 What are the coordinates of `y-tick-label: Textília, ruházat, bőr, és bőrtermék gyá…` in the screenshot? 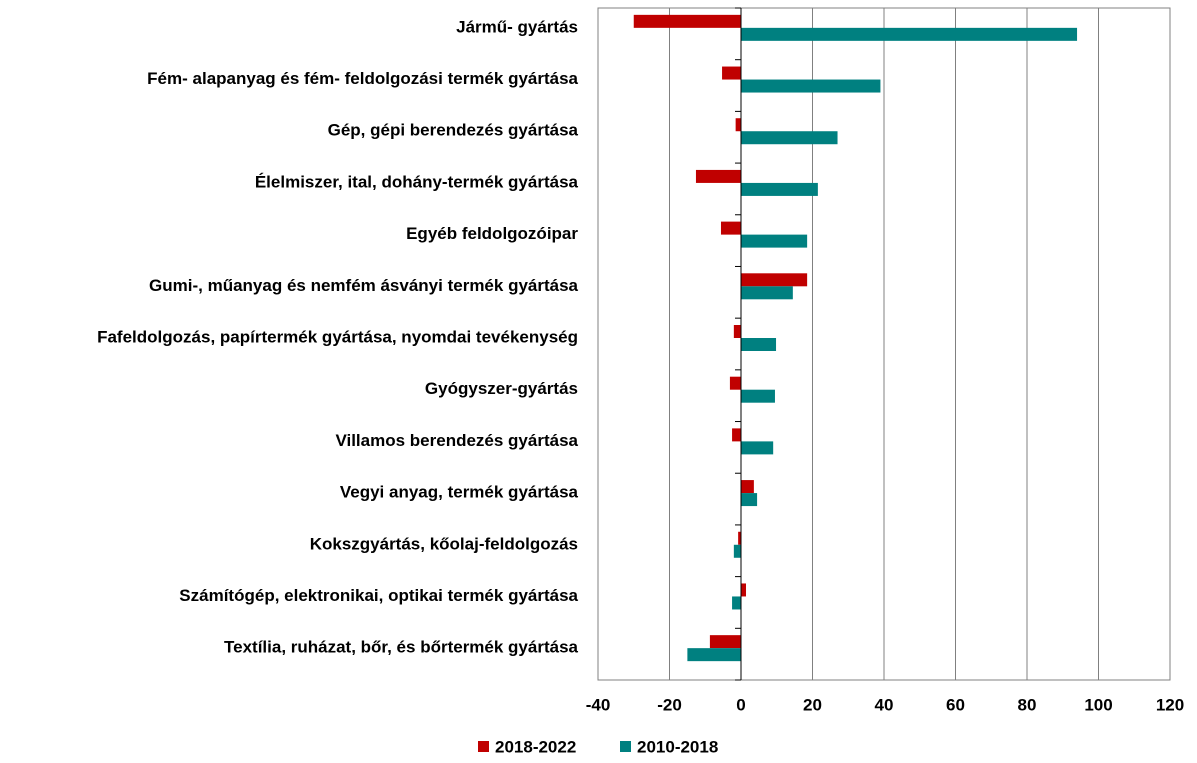 It's located at (401, 647).